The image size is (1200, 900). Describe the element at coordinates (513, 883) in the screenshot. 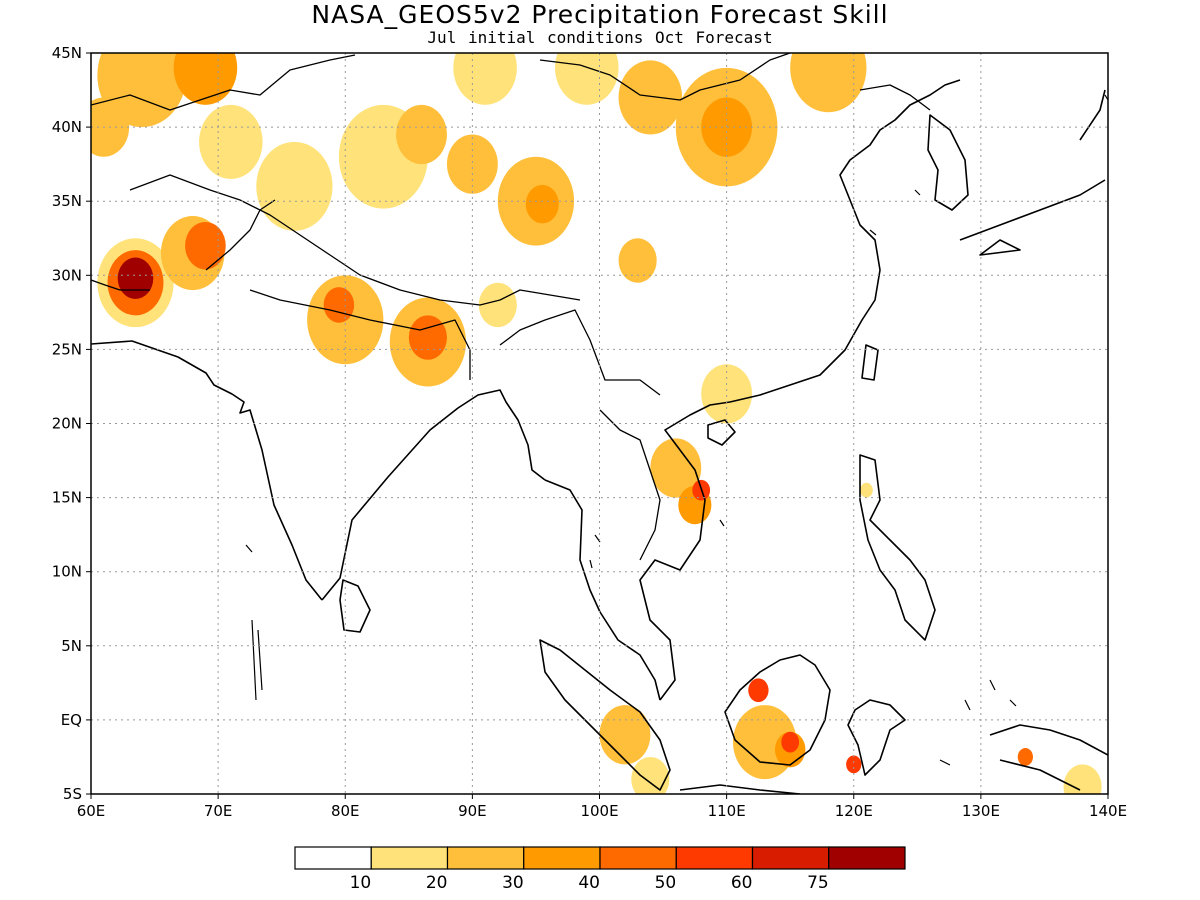

I see `colorbar-label-30: 30` at that location.